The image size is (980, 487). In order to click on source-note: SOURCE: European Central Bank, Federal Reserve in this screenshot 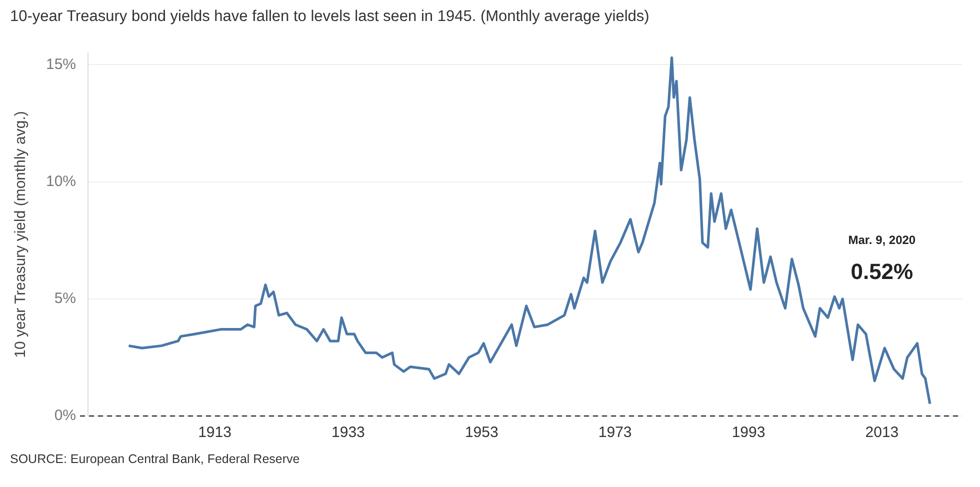, I will do `click(155, 458)`.